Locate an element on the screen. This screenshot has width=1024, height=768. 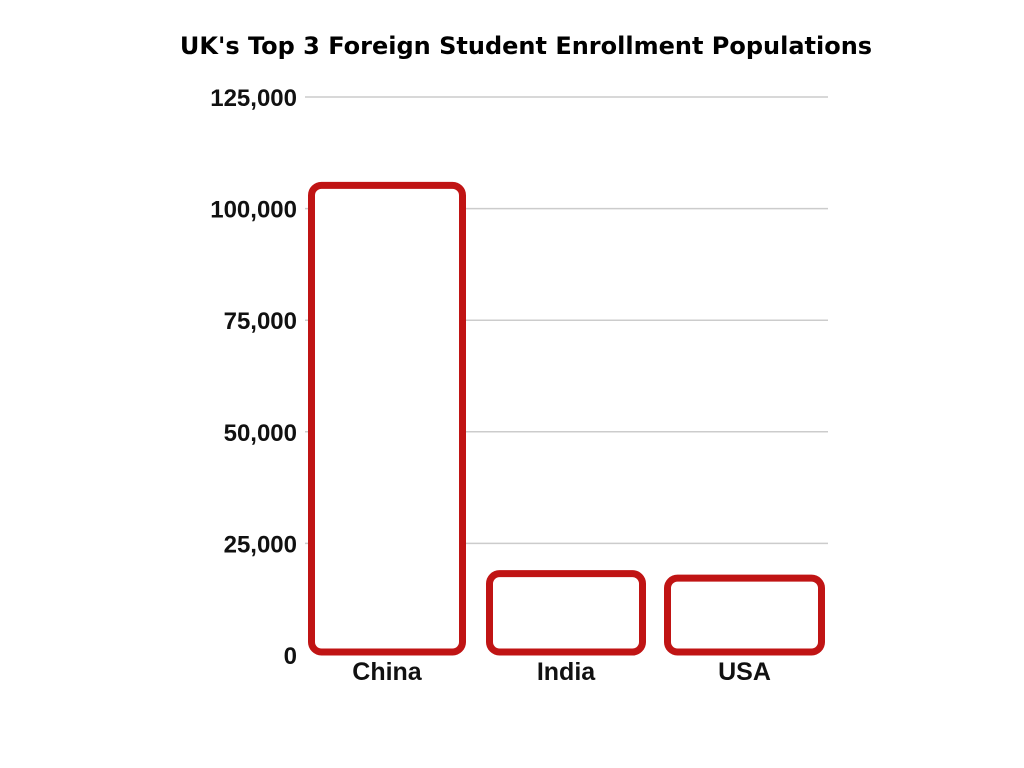
y-tick-label: 0 is located at coordinates (290, 656).